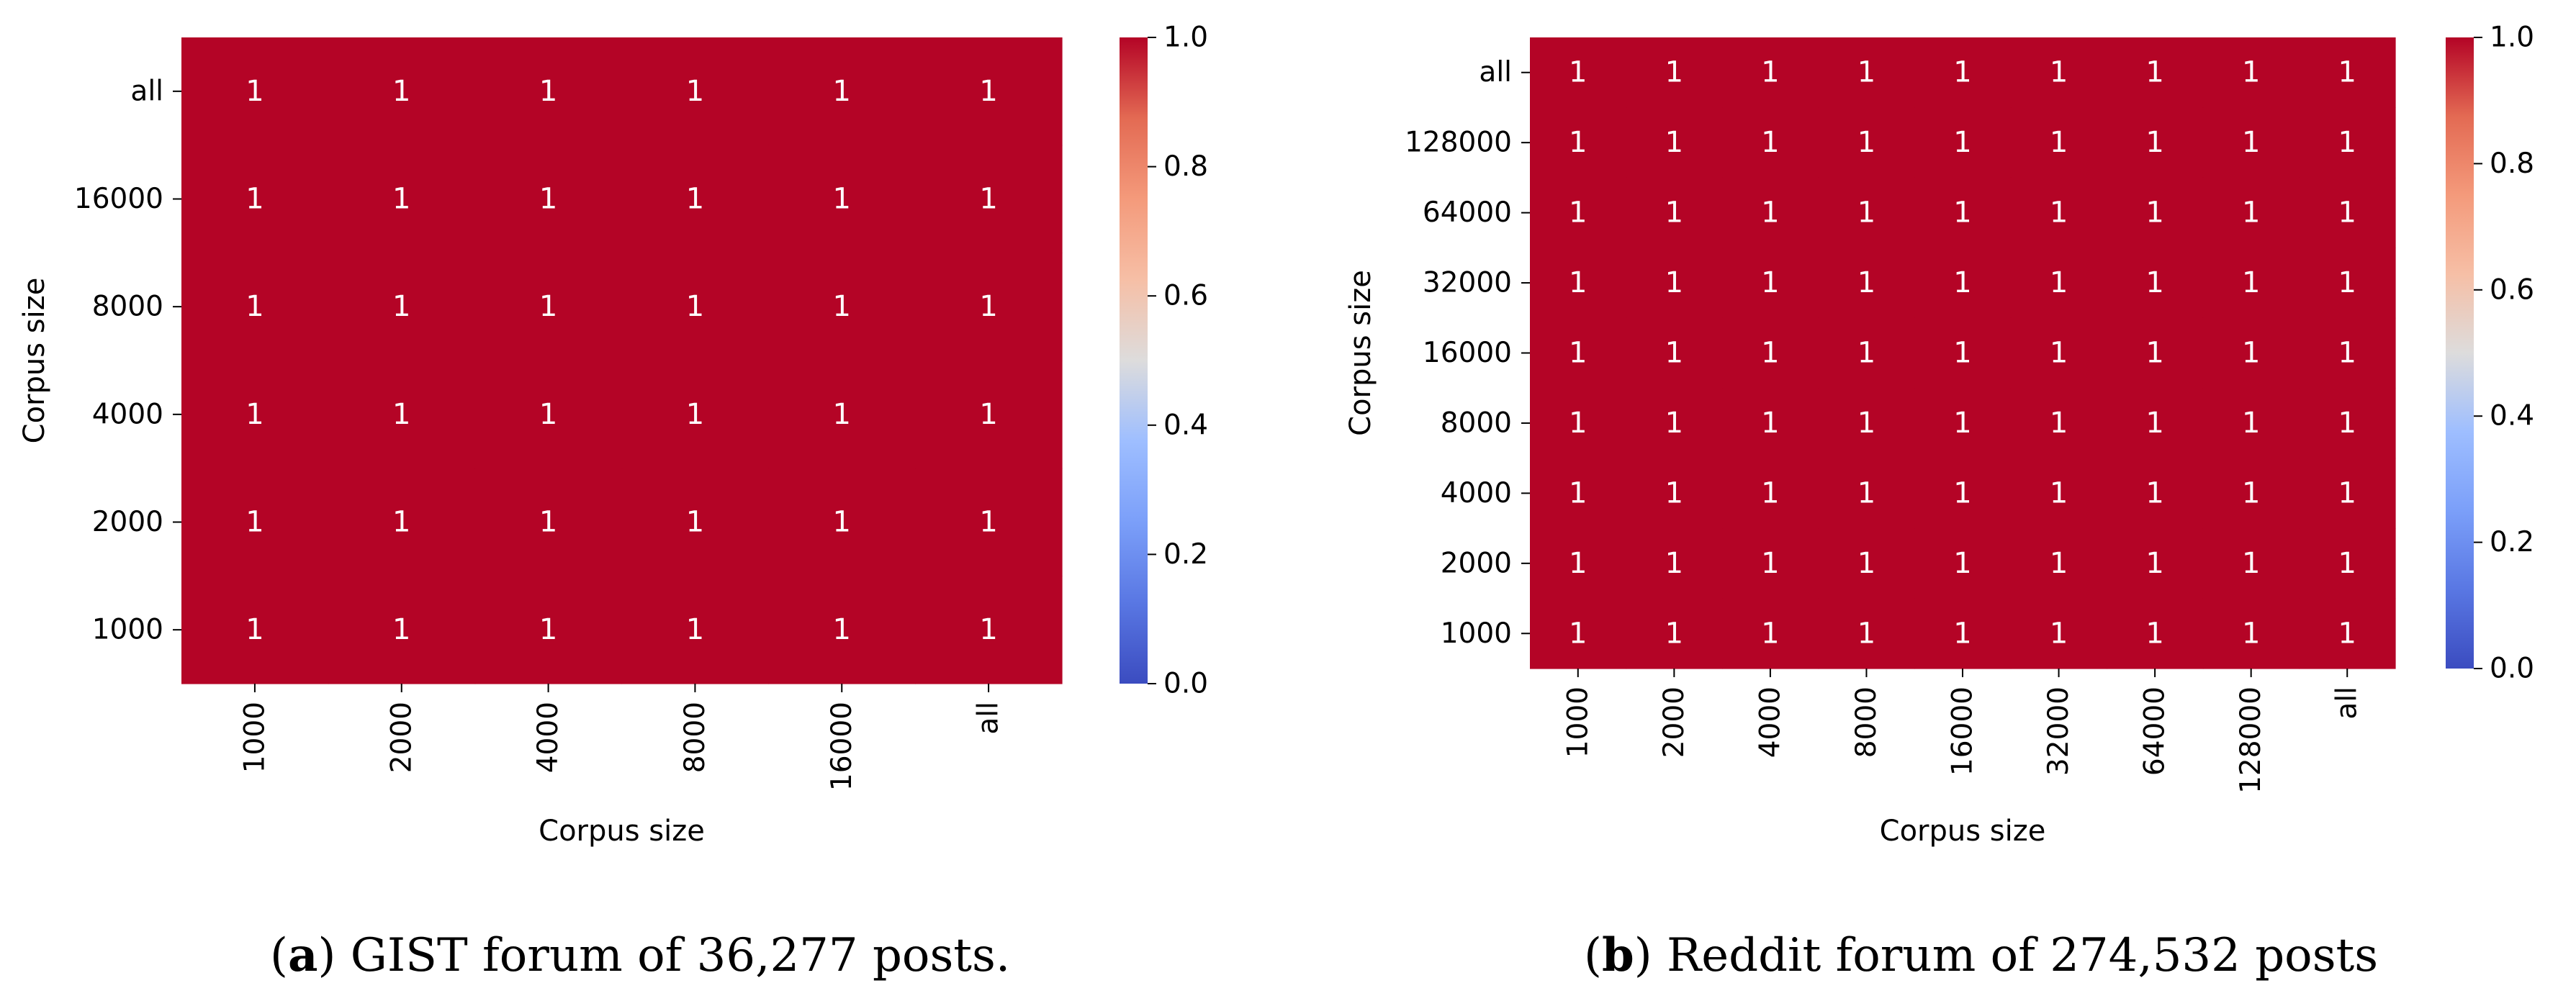  I want to click on heatmap-b-value-3-3: 1, so click(1866, 282).